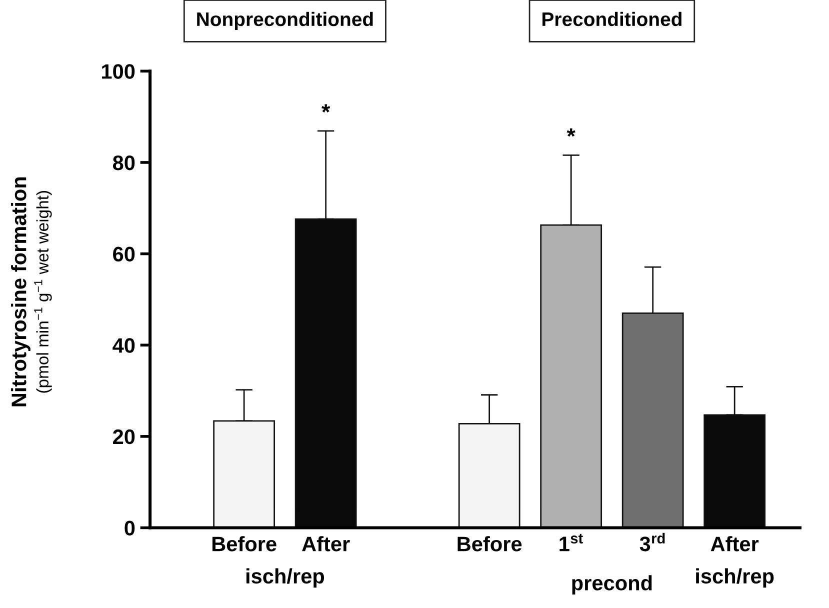 This screenshot has height=608, width=829. I want to click on x-tick-label: 1$^{st}$, so click(571, 543).